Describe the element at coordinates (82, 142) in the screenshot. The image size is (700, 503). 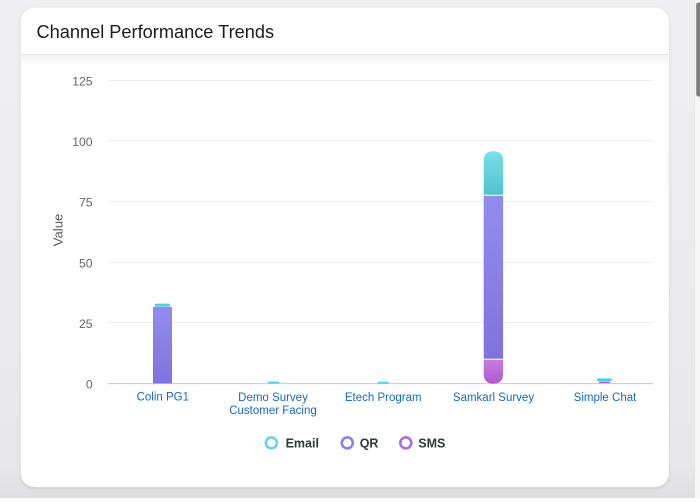
I see `svg-text: 100` at that location.